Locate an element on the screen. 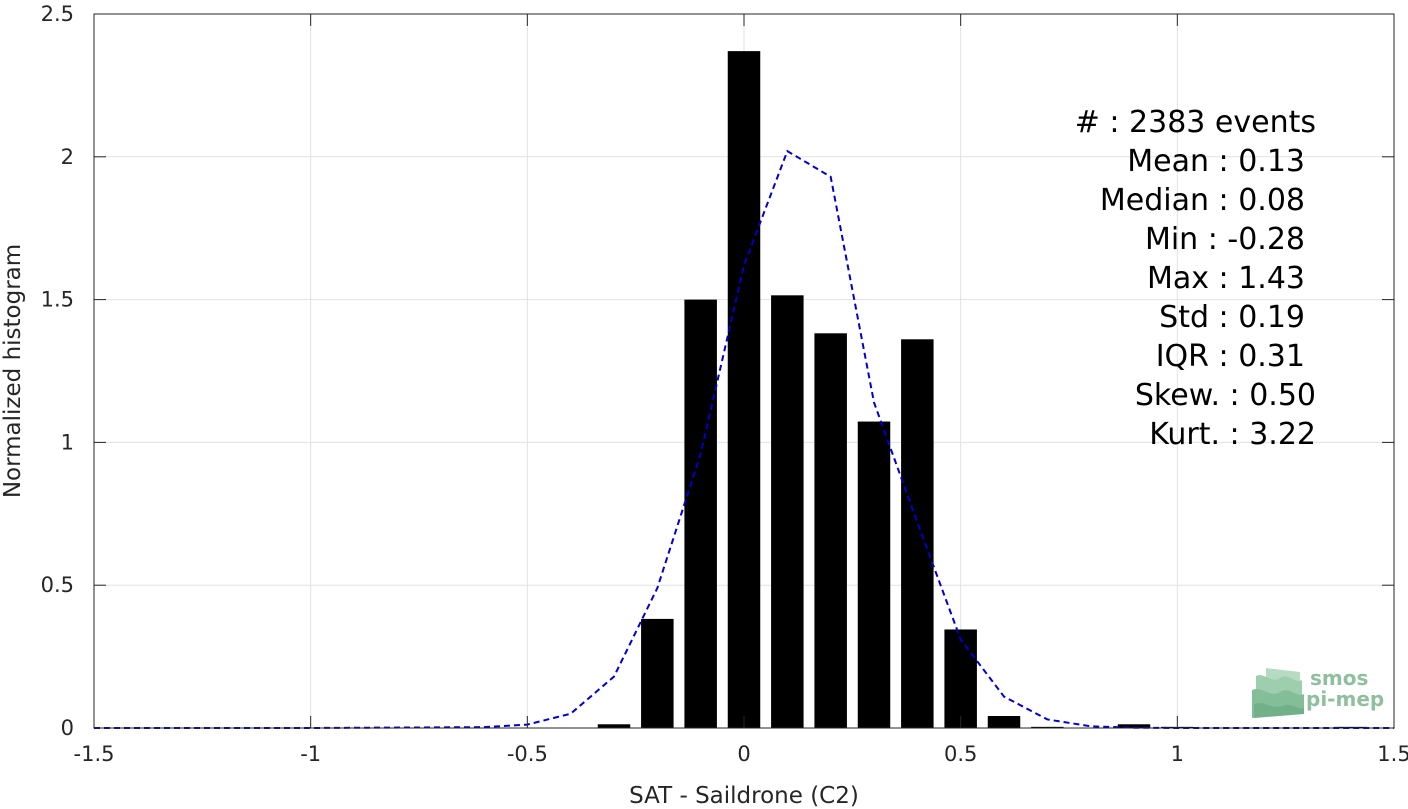 Image resolution: width=1408 pixels, height=809 pixels. stat-events: # : 2383 events is located at coordinates (1195, 122).